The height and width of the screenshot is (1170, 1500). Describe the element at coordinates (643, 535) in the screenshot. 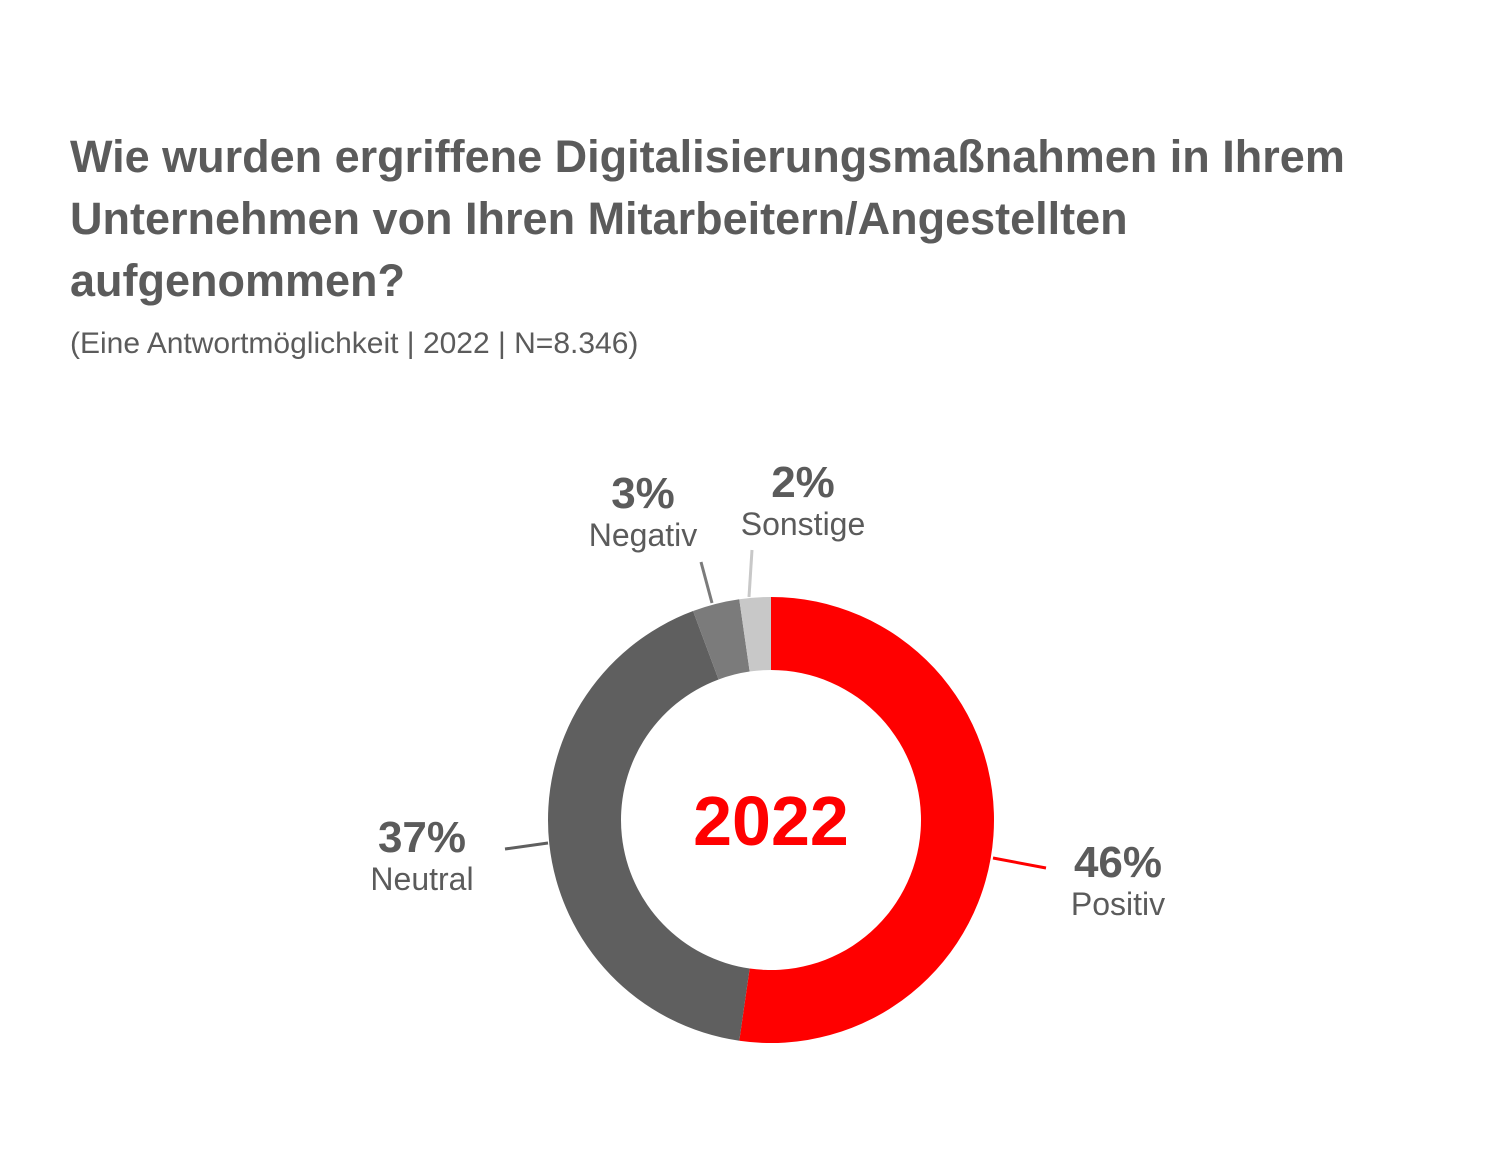

I see `slice-name-label-negativ: Negativ` at that location.